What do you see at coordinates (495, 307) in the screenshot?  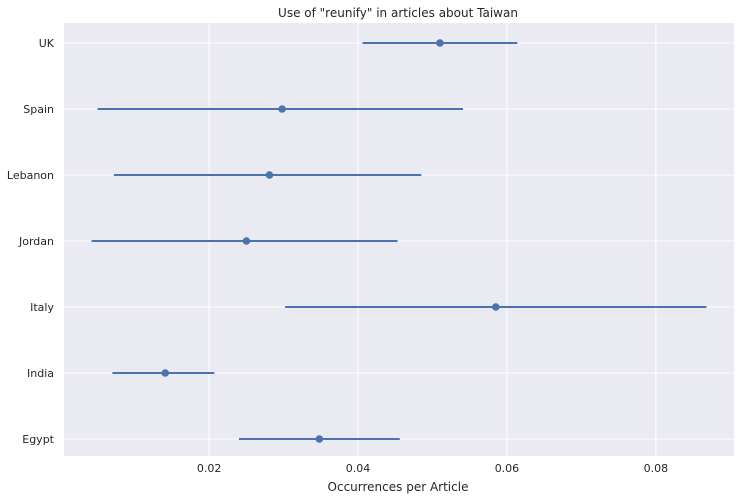 I see `point-italy` at bounding box center [495, 307].